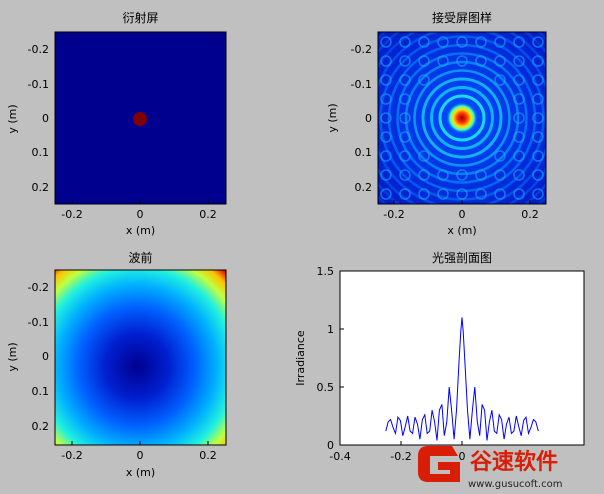 Image resolution: width=604 pixels, height=494 pixels. What do you see at coordinates (462, 17) in the screenshot?
I see `plot-title: 接受屏图样` at bounding box center [462, 17].